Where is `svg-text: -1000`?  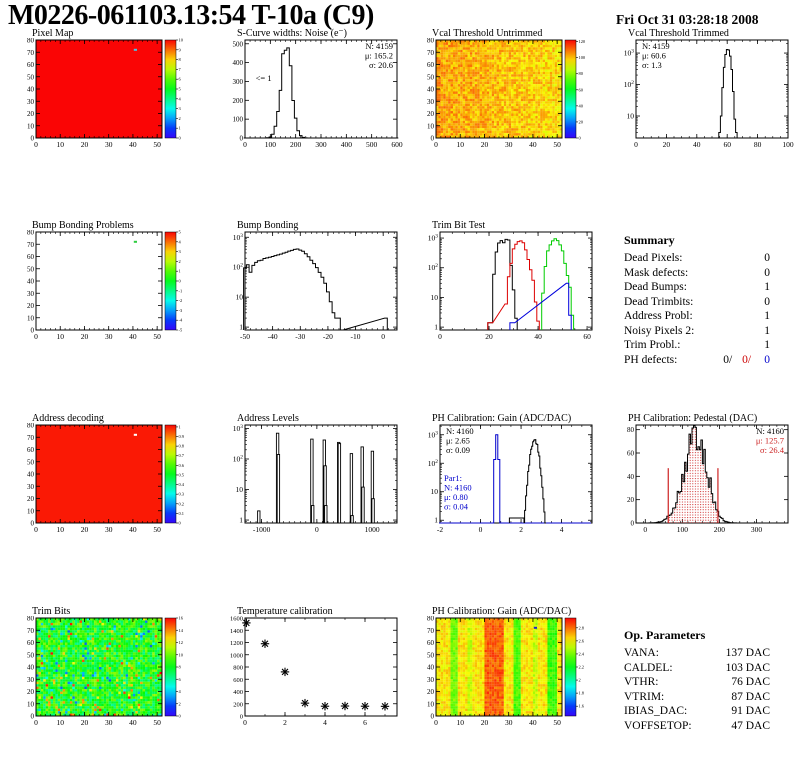 svg-text: -1000 is located at coordinates (262, 529).